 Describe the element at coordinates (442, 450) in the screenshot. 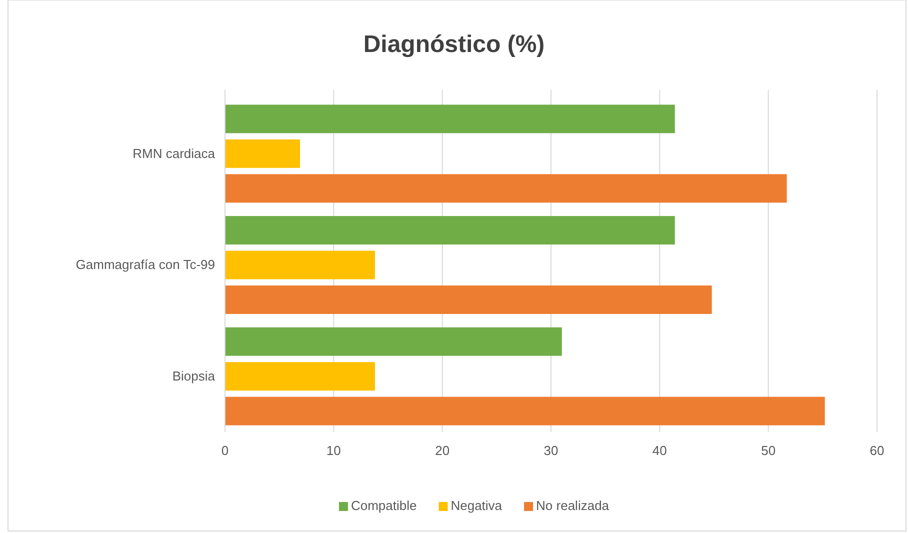

I see `x-tick-label: 20` at that location.